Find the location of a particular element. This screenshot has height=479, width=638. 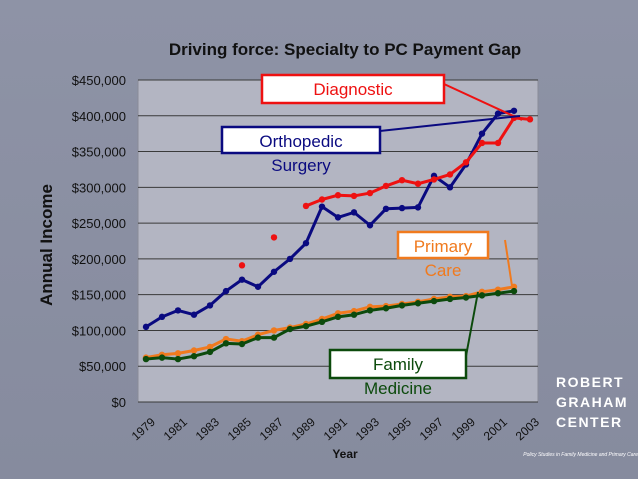

x-tick-label: 1993 is located at coordinates (367, 429).